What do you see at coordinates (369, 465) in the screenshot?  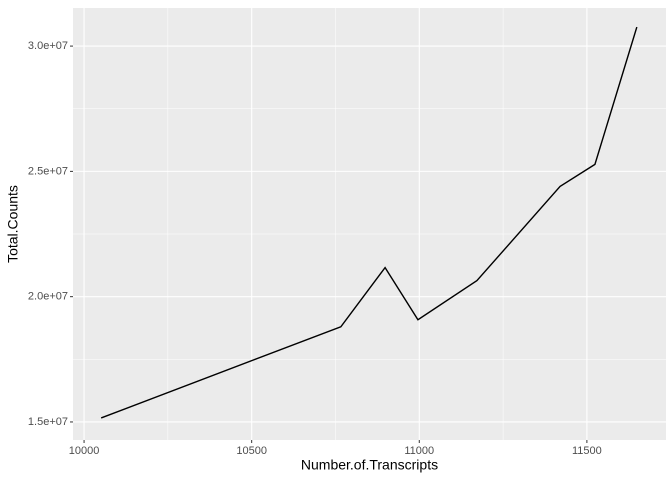 I see `x-axis-title: Number.of.Transcripts` at bounding box center [369, 465].